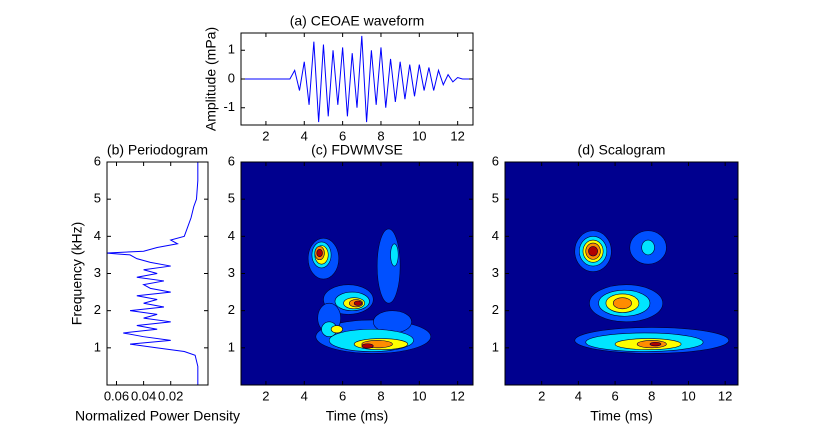 This screenshot has height=435, width=816. I want to click on panel-title: (c) FDWMVSE, so click(357, 150).